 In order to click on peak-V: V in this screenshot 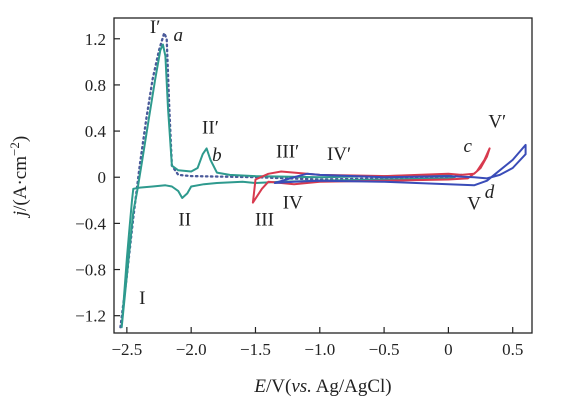, I will do `click(474, 204)`.